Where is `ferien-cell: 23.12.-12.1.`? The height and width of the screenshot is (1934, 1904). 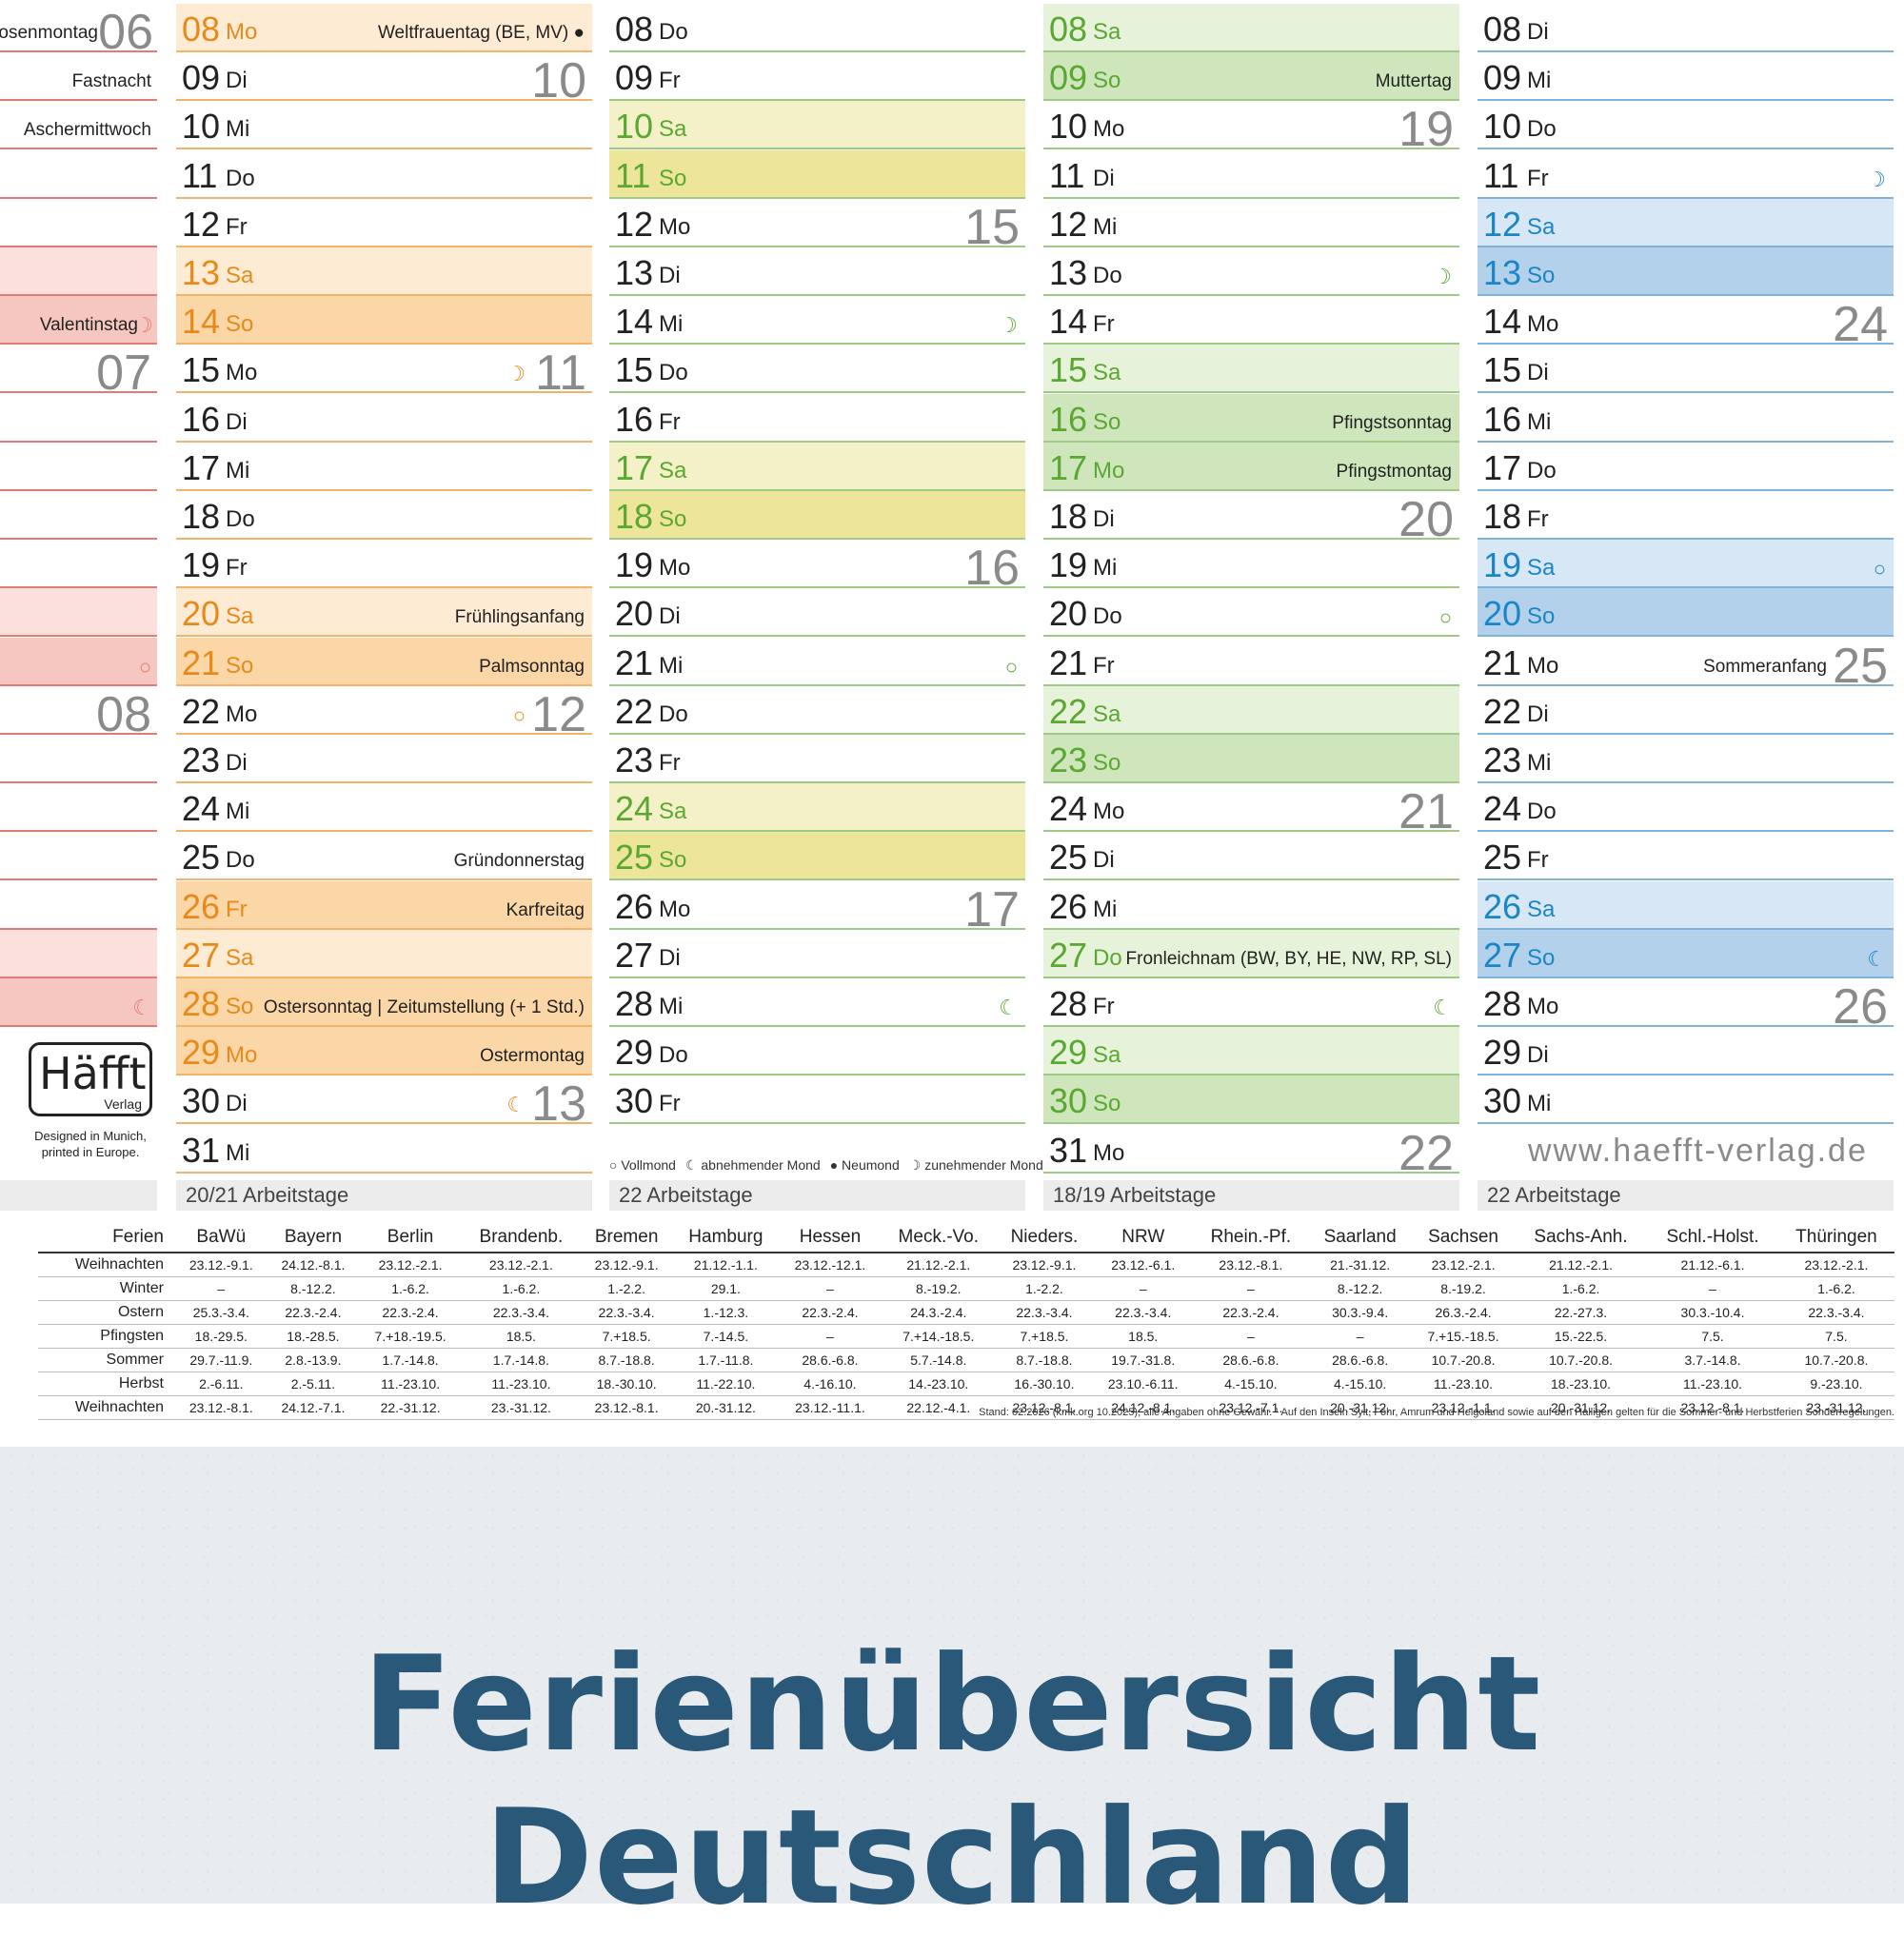 ferien-cell: 23.12.-12.1. is located at coordinates (830, 1265).